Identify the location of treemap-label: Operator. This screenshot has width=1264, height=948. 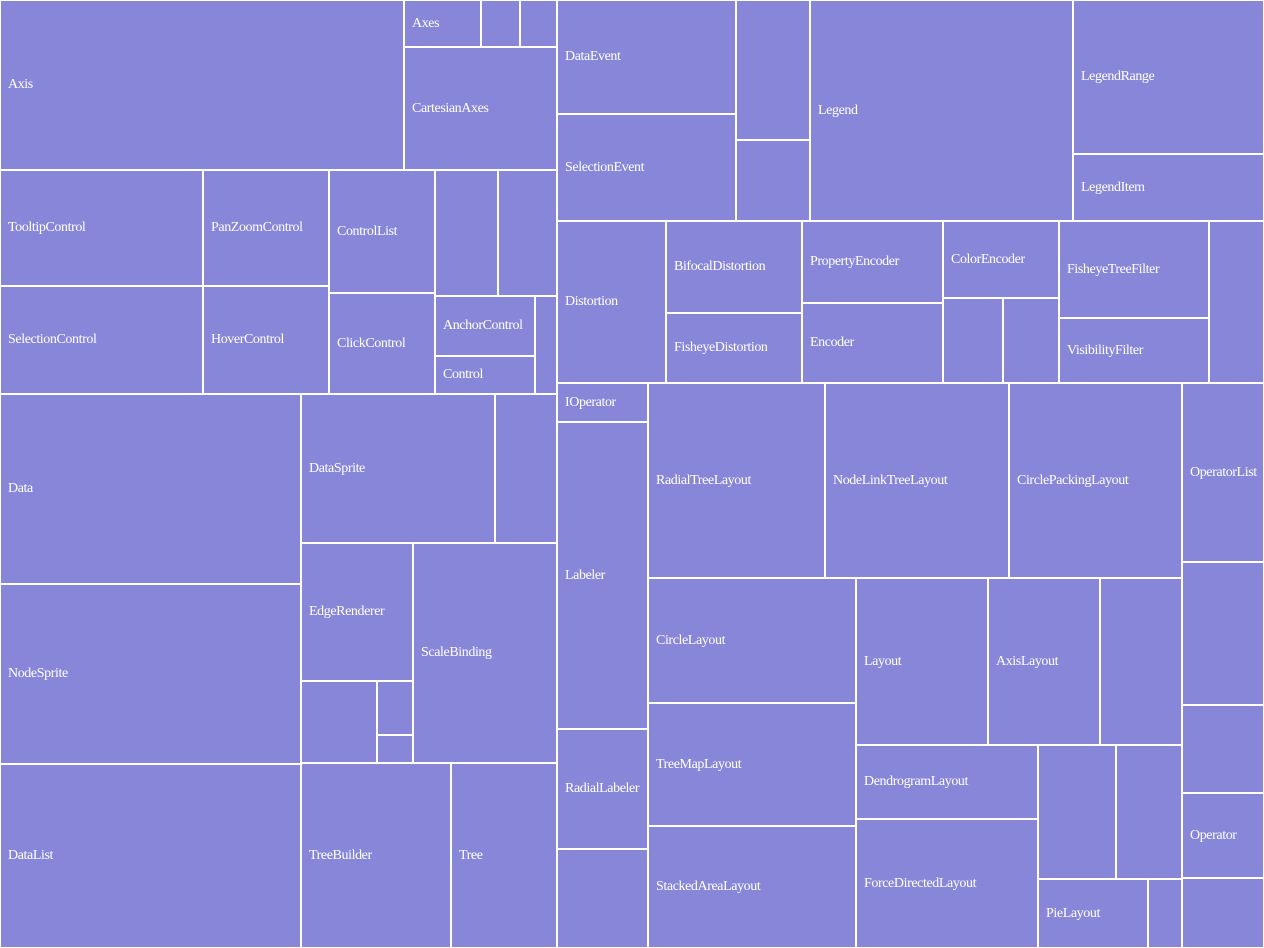
(1213, 835).